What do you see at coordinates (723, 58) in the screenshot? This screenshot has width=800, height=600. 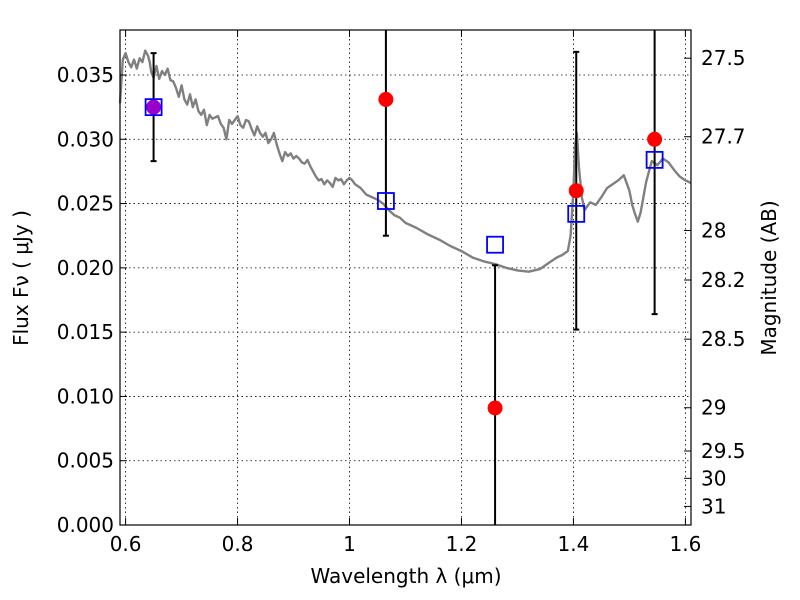 I see `magnitude-tick-label: 27.5` at bounding box center [723, 58].